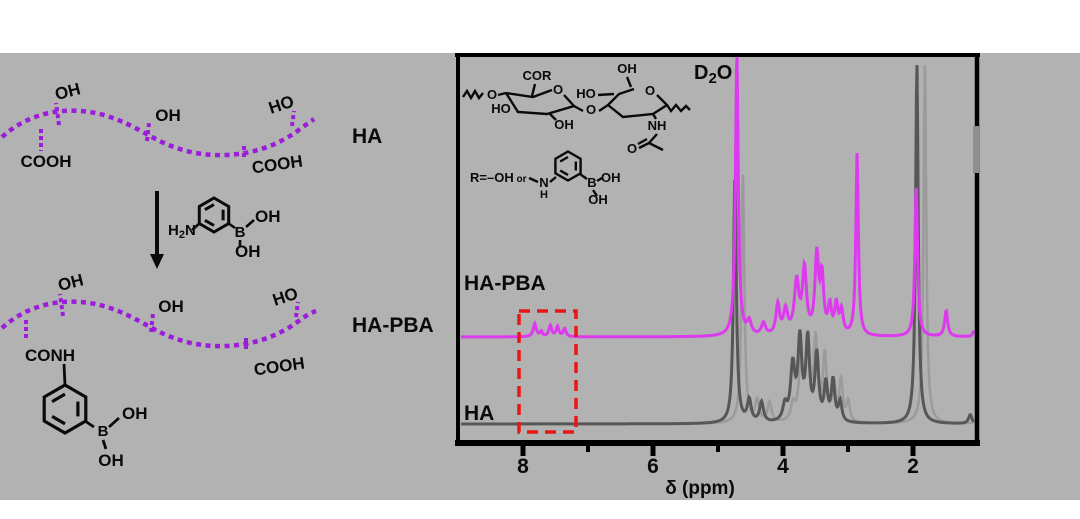 The width and height of the screenshot is (1080, 519). What do you see at coordinates (725, 73) in the screenshot?
I see `d2o-o: O` at bounding box center [725, 73].